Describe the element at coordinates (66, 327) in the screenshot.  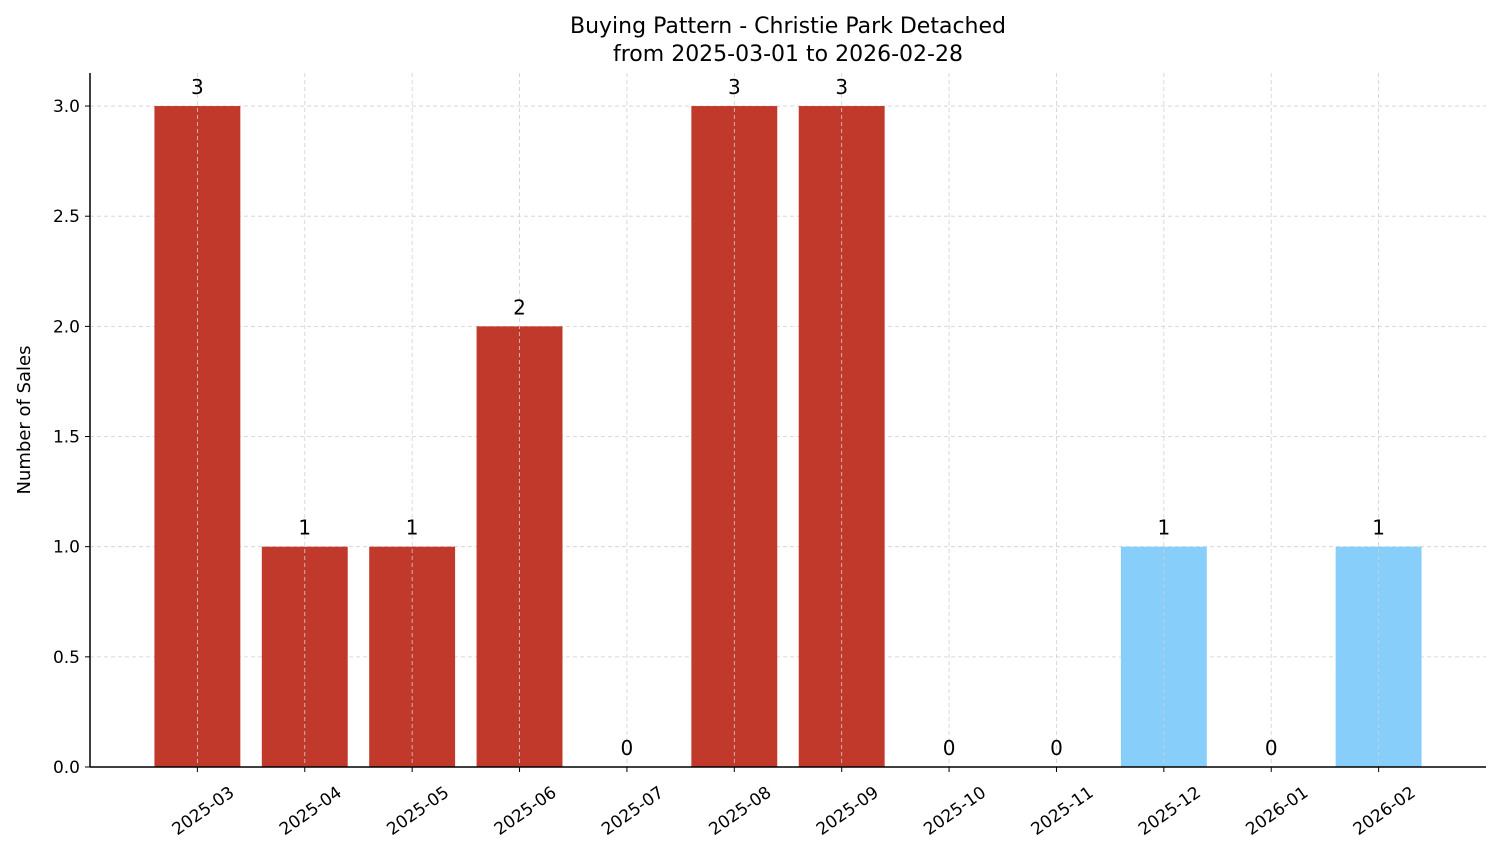
I see `y-tick-label: 2.0` at that location.